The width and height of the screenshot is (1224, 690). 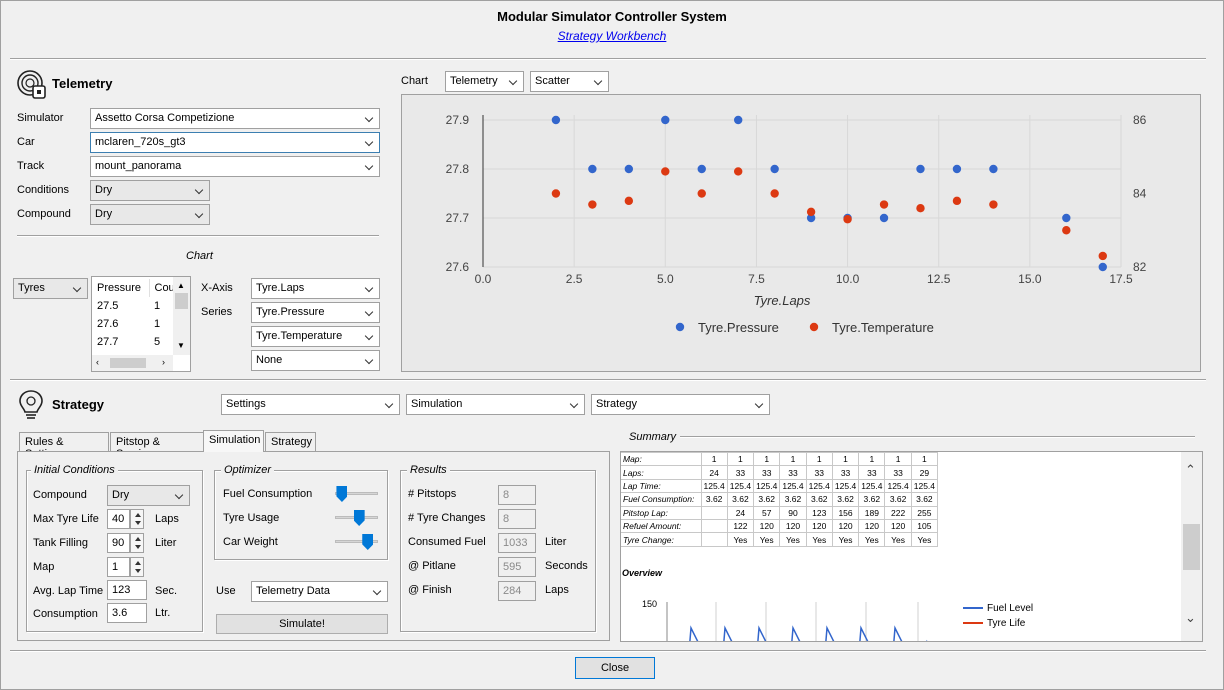 What do you see at coordinates (251, 518) in the screenshot?
I see `tyre-usage-label: Tyre Usage` at bounding box center [251, 518].